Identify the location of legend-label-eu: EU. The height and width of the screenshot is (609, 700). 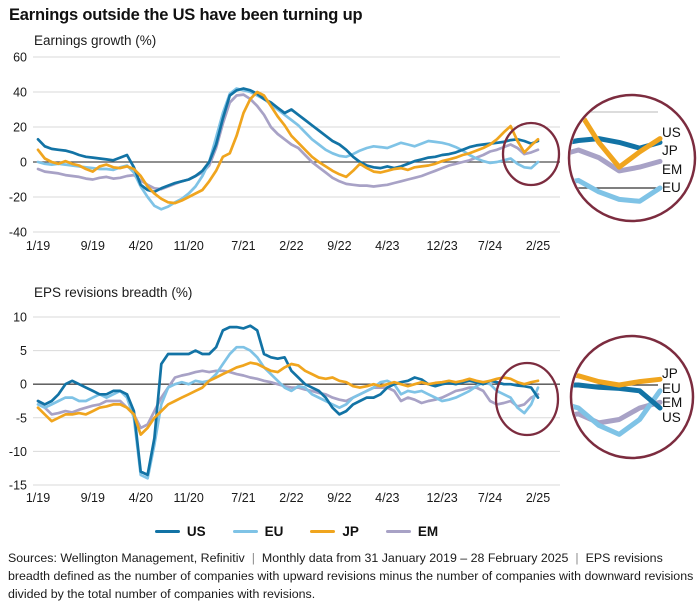
(274, 531).